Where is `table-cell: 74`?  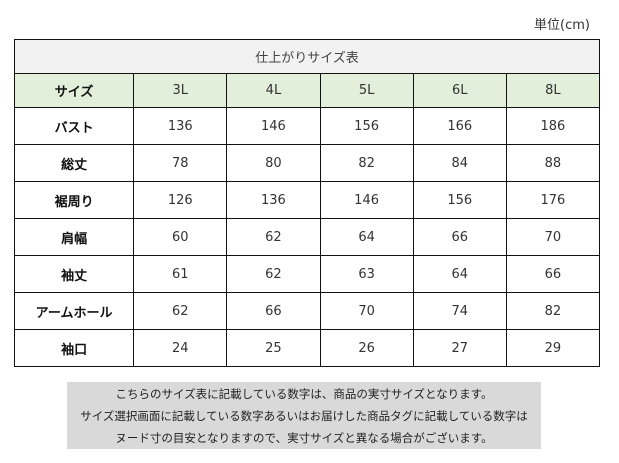 table-cell: 74 is located at coordinates (459, 311).